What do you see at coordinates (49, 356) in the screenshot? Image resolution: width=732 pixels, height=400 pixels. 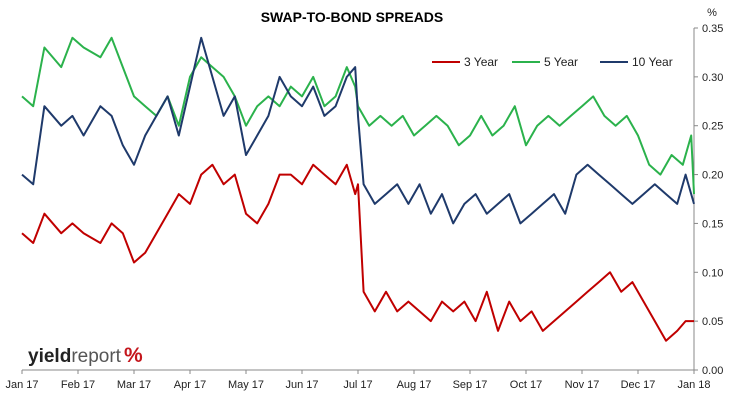 I see `logo-text-bold: yield` at bounding box center [49, 356].